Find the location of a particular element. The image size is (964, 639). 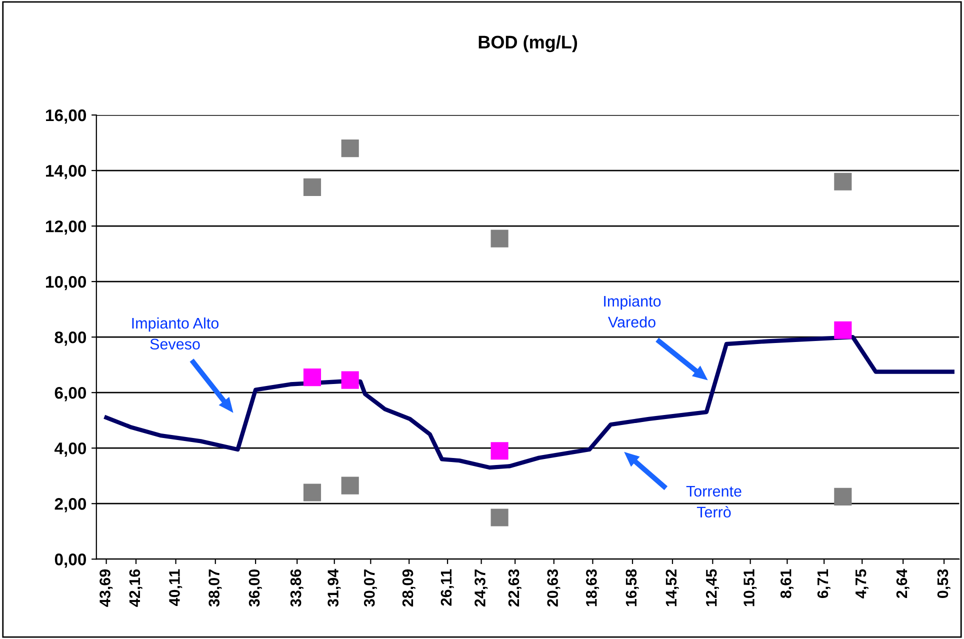

x-tick-label: 0,53 is located at coordinates (943, 583).